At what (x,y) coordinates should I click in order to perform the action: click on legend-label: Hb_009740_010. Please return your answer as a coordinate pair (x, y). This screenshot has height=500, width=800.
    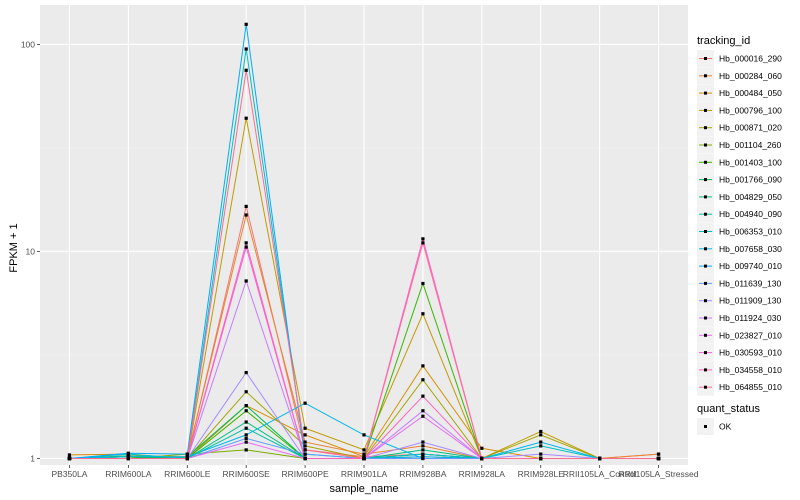
    Looking at the image, I should click on (750, 266).